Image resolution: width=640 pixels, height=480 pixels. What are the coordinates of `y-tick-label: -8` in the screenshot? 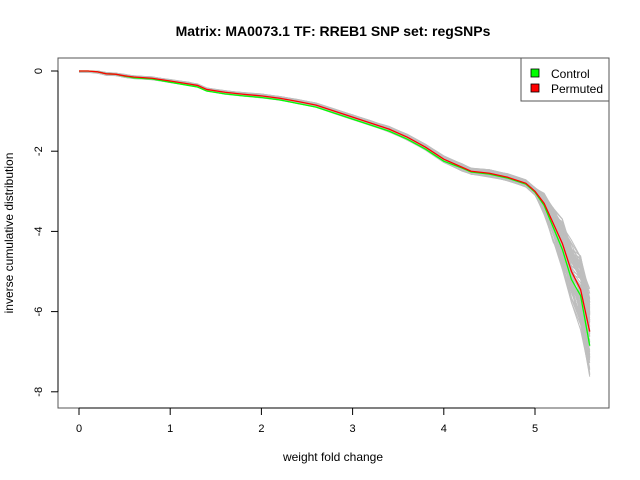 It's located at (39, 392).